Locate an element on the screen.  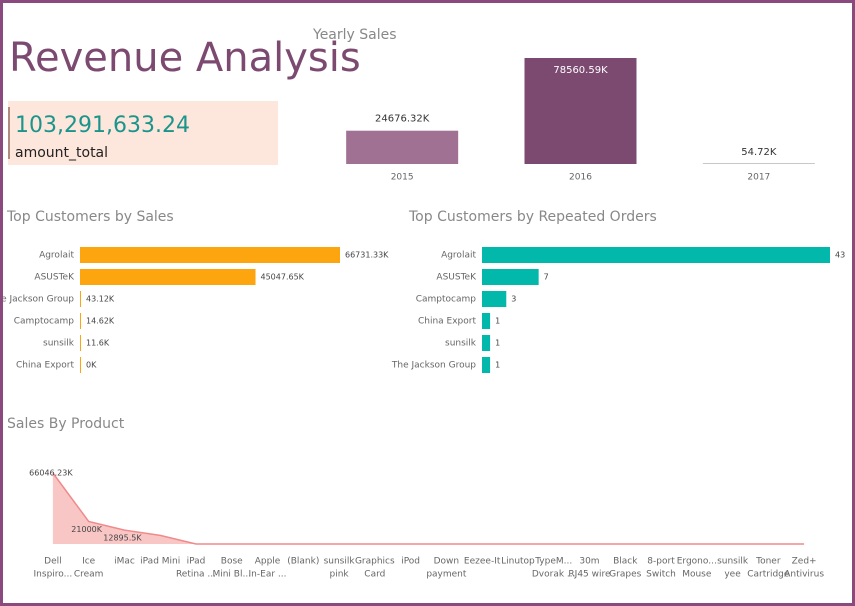
x-tick-label: Graphics is located at coordinates (375, 562).